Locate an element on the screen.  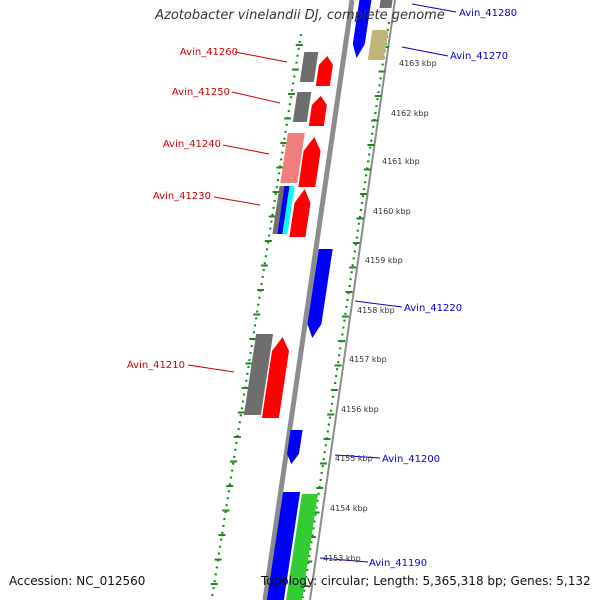
scale-label: 4158 kbp is located at coordinates (376, 310).